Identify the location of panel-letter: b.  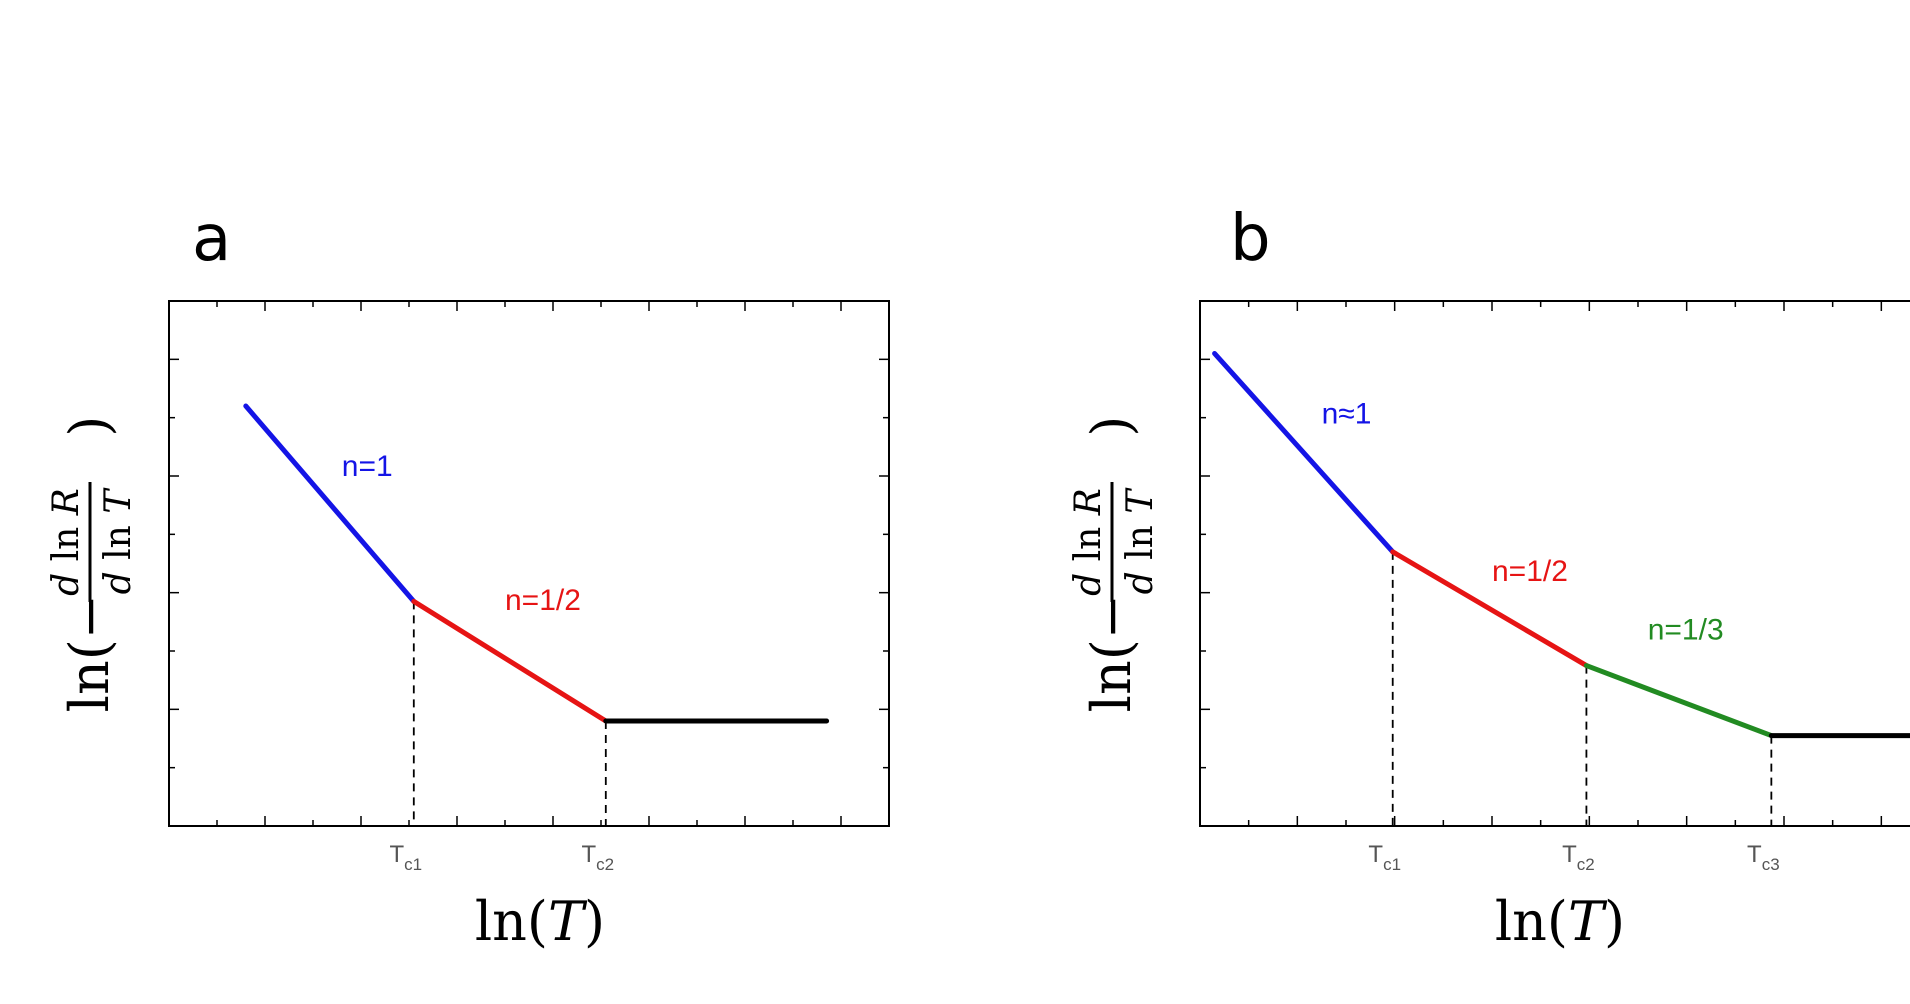
(1250, 239).